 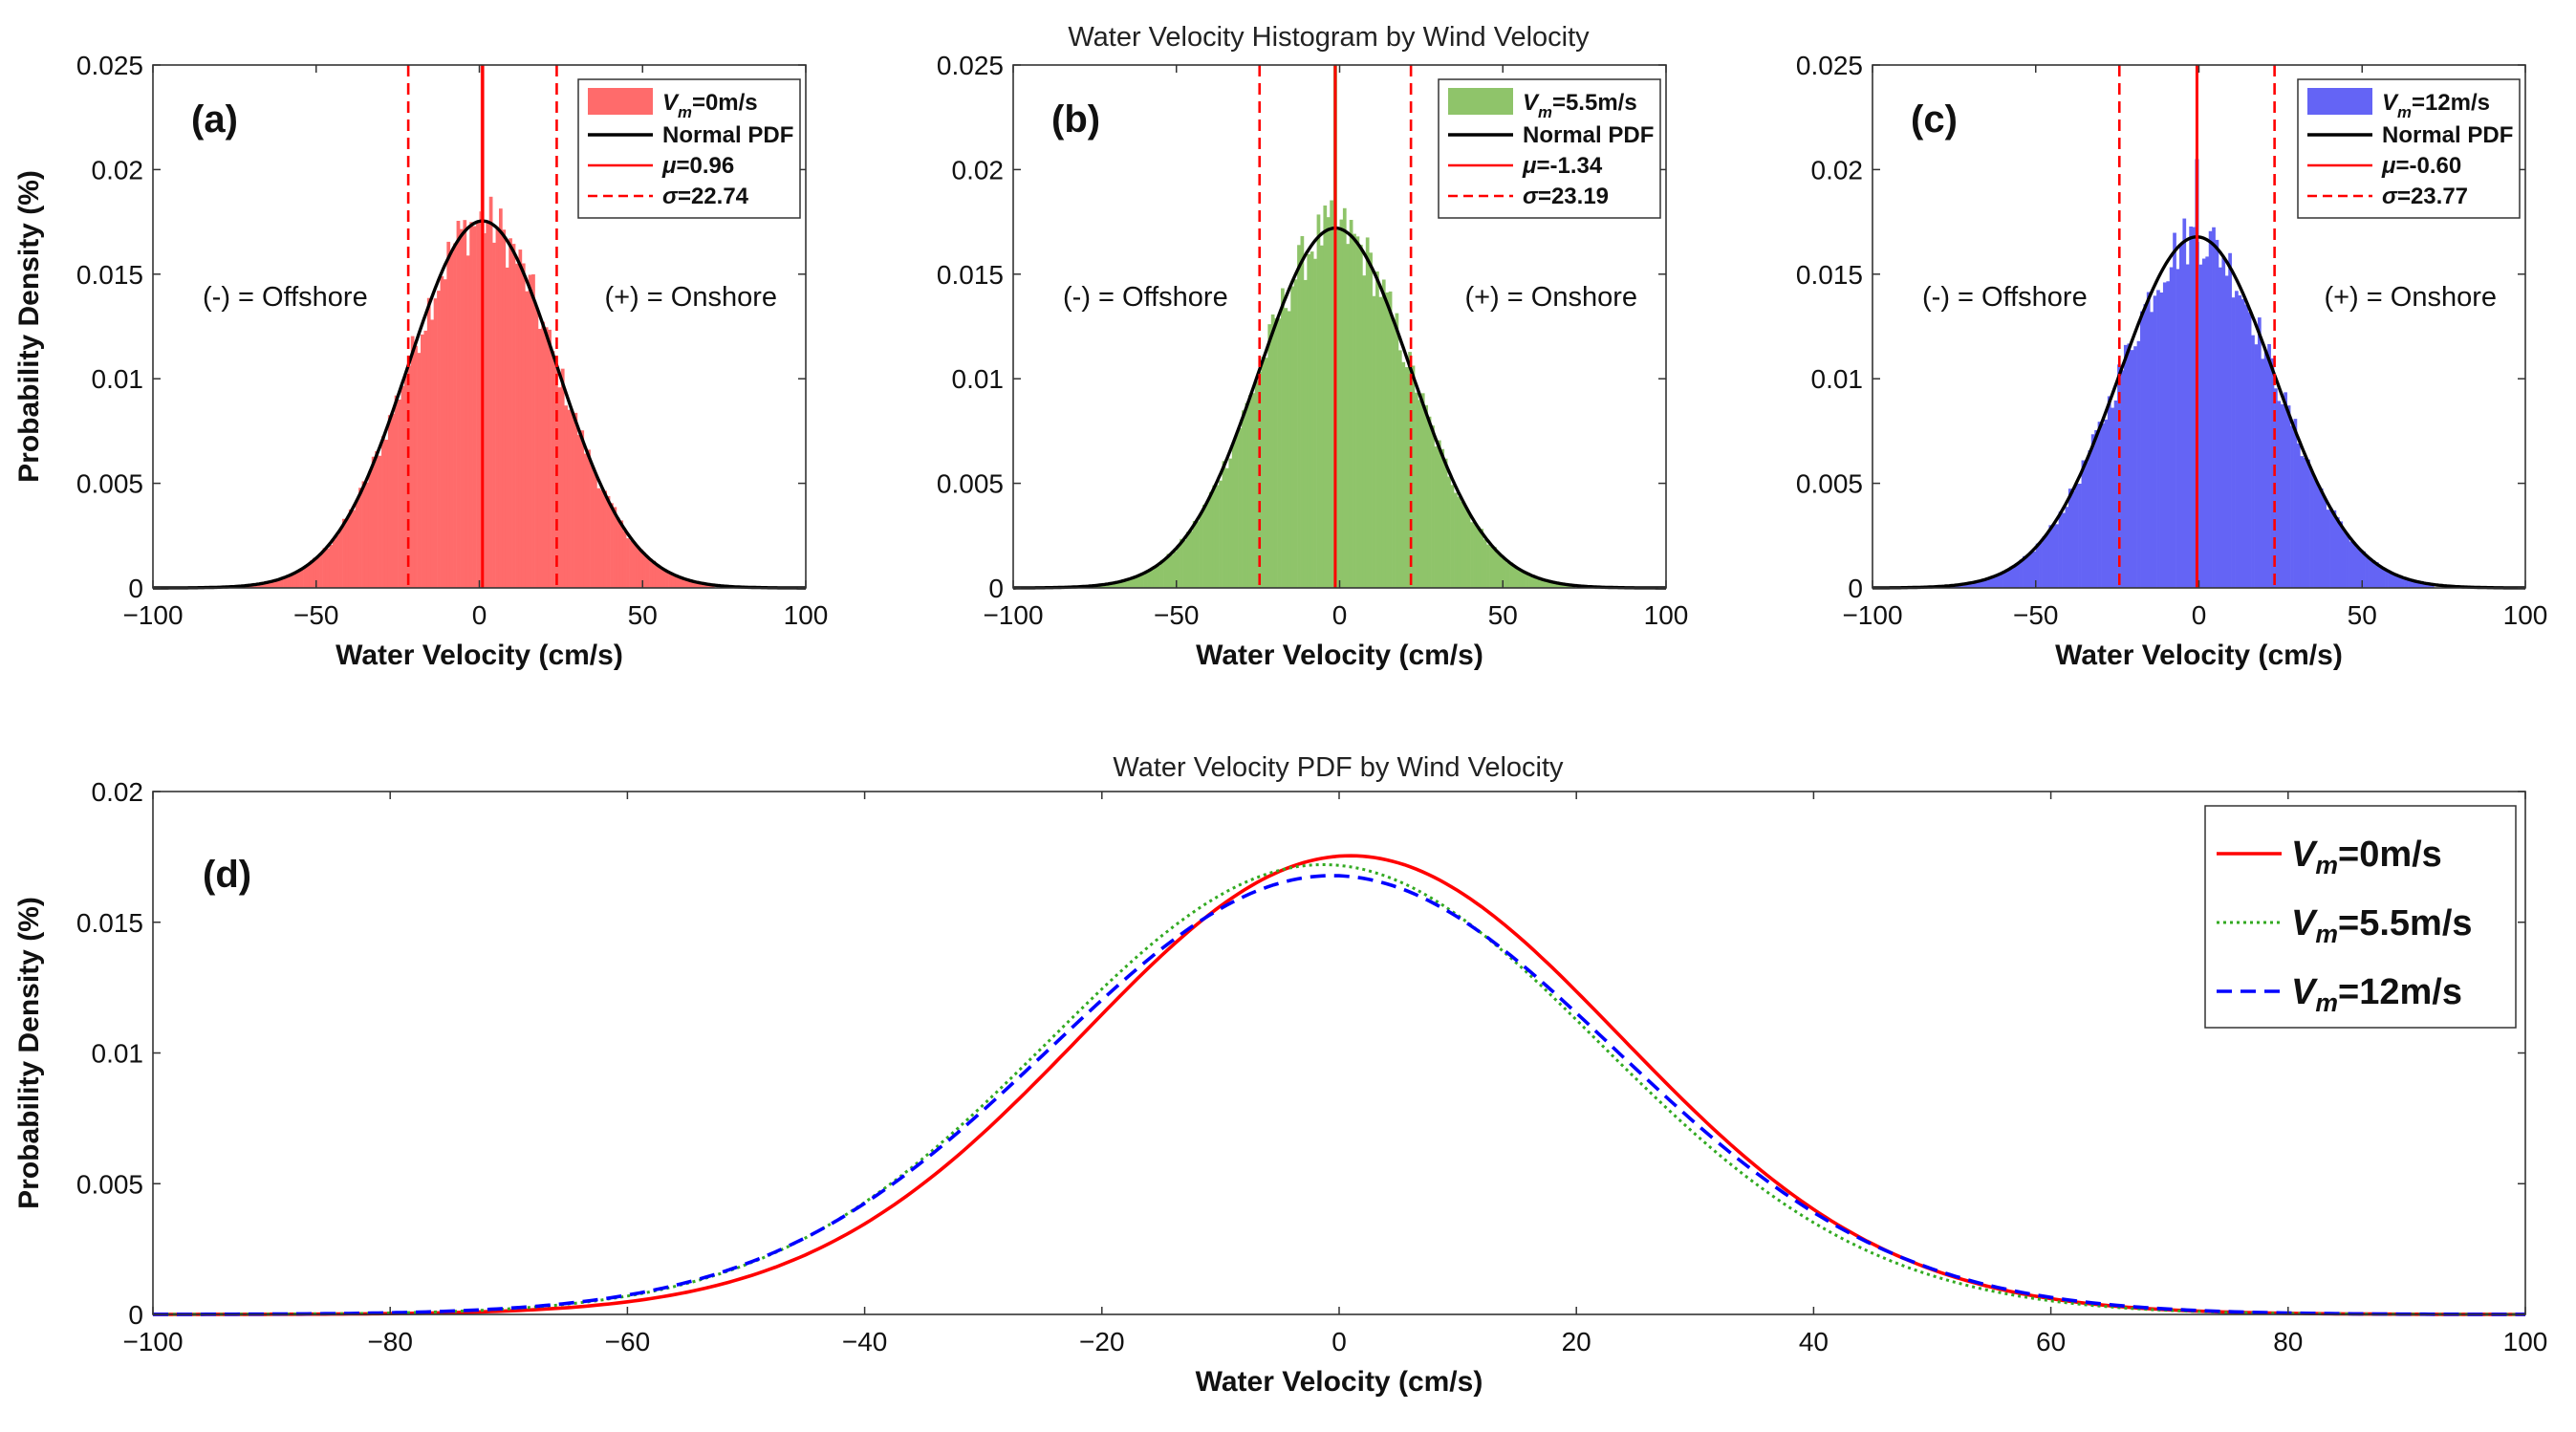 What do you see at coordinates (1339, 1382) in the screenshot?
I see `x-axis-label: Water Velocity (cm/s)` at bounding box center [1339, 1382].